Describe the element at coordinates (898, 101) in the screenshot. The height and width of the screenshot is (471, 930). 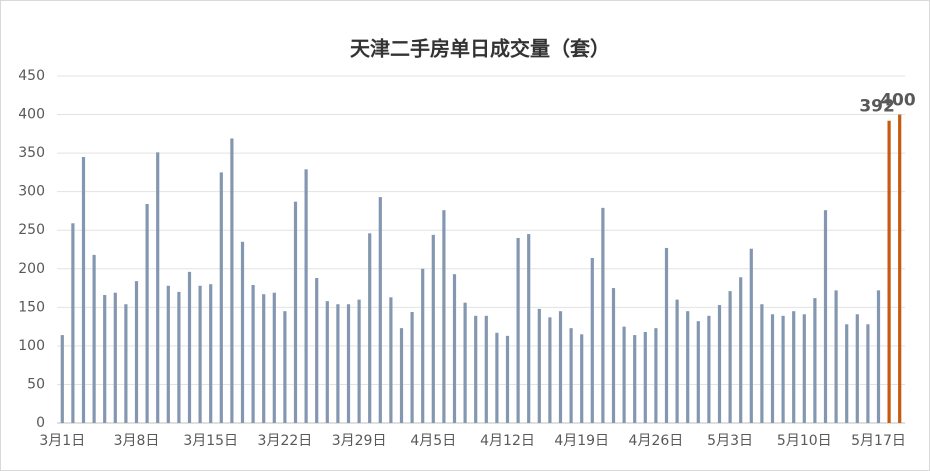
I see `value-label: 400` at that location.